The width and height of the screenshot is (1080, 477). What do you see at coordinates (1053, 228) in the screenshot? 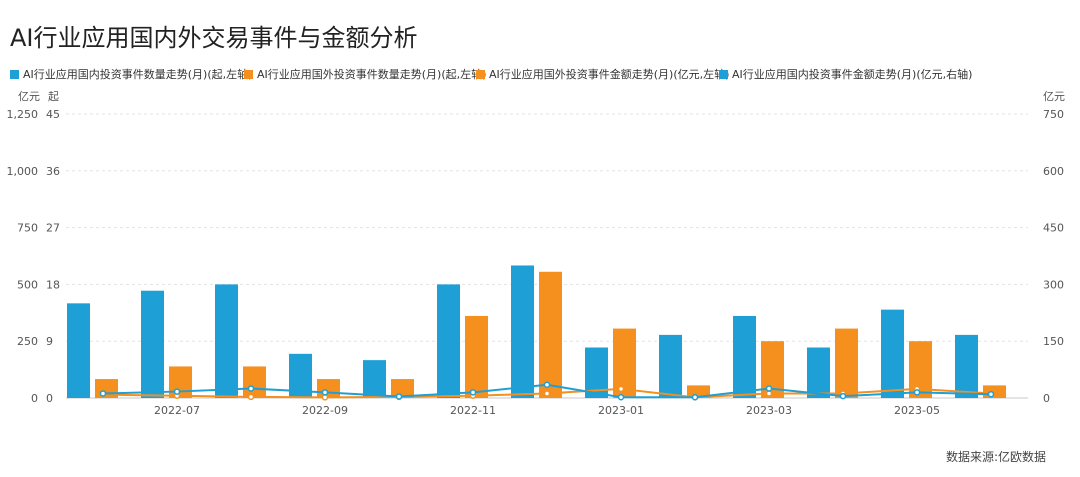
I see `y-tick-label-amount-right: 450` at bounding box center [1053, 228].